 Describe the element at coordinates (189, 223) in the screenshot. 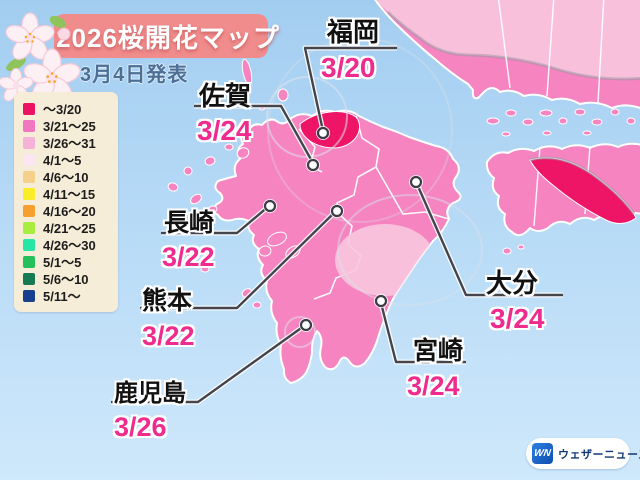

I see `city-name: 長崎` at that location.